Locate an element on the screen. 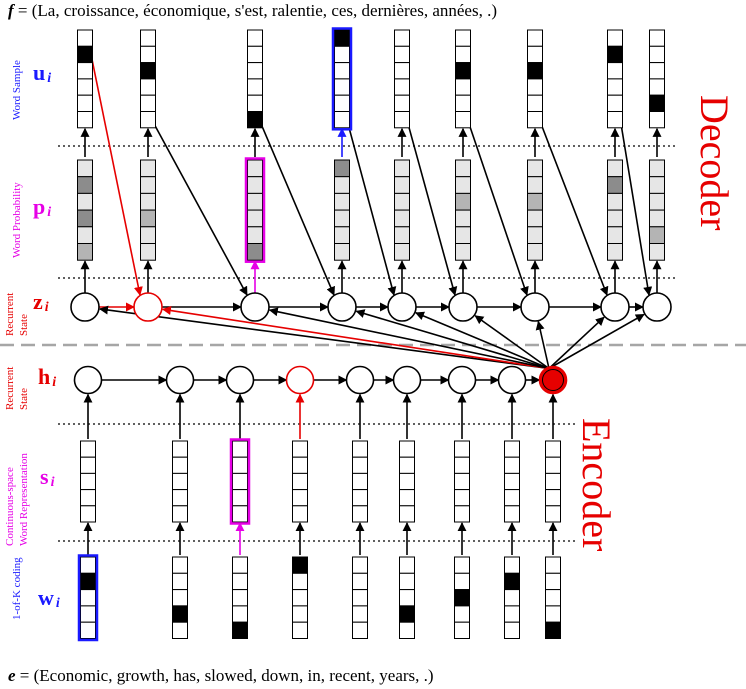 This screenshot has height=689, width=746. source-token-6: in, is located at coordinates (319, 675).